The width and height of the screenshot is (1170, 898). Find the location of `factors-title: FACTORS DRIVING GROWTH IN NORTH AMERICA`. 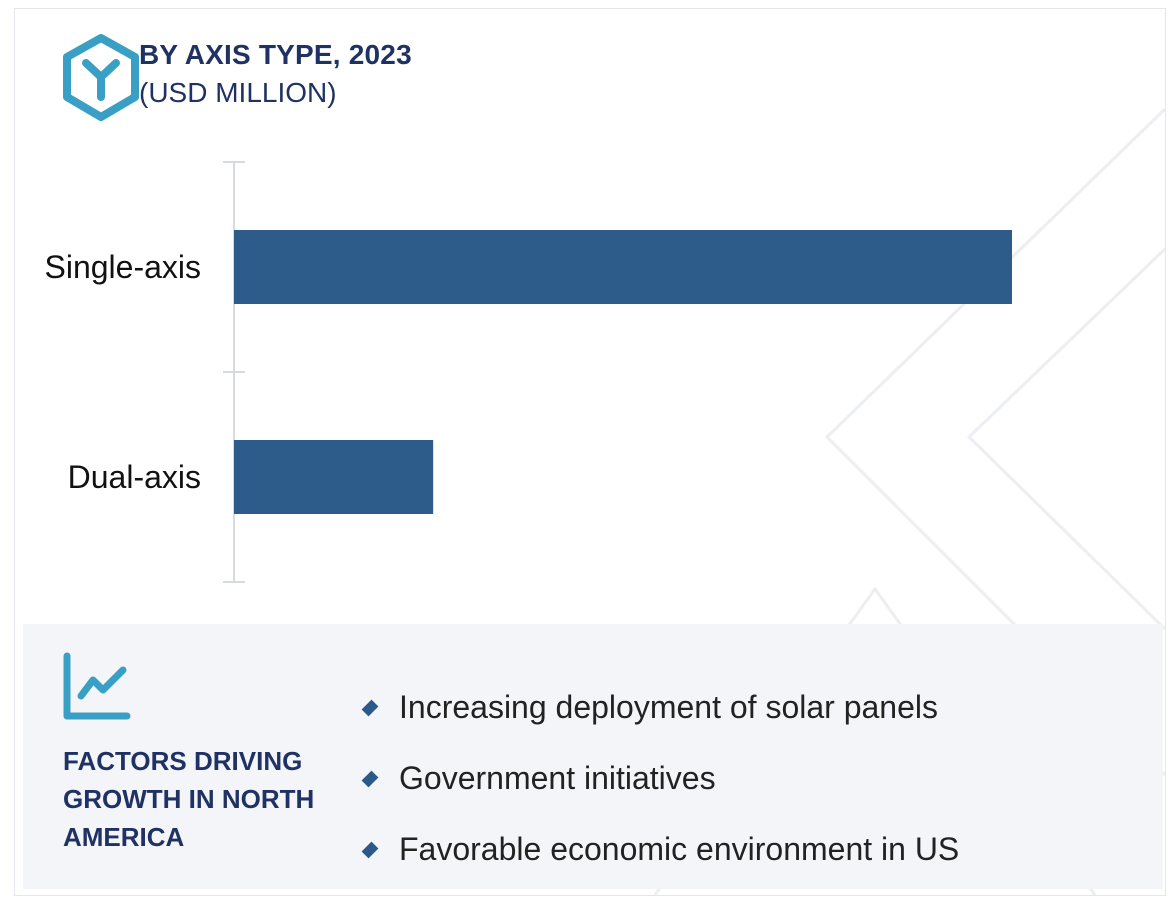

factors-title: FACTORS DRIVING GROWTH IN NORTH AMERICA is located at coordinates (189, 799).